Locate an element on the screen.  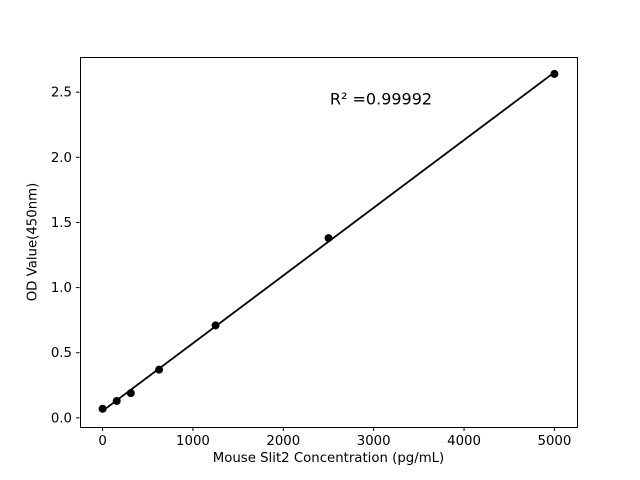
x-tick-label: 2000 is located at coordinates (283, 441).